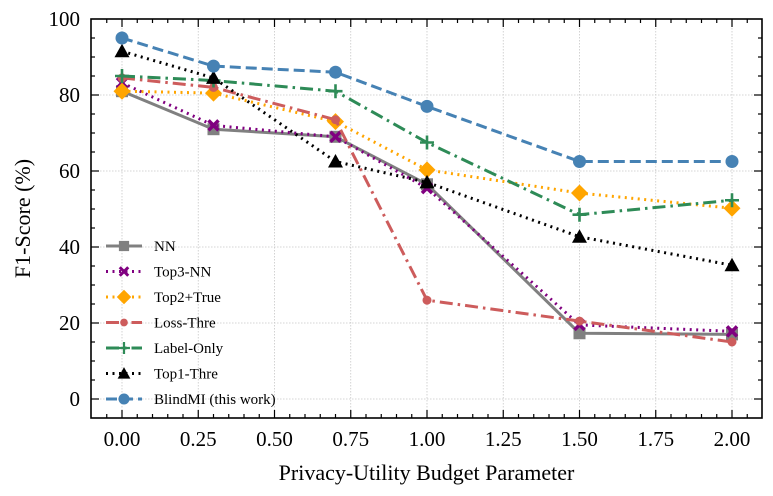 Image resolution: width=773 pixels, height=496 pixels. I want to click on legend-label: Label-Only, so click(189, 349).